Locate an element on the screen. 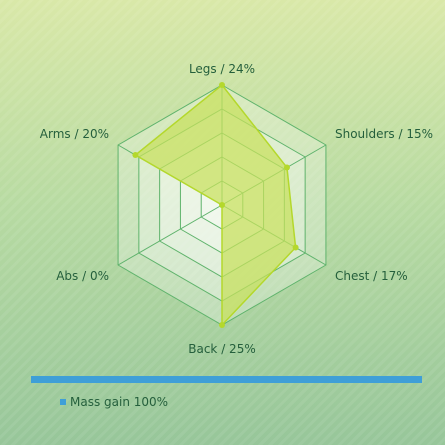 The width and height of the screenshot is (445, 445). point-chest is located at coordinates (295, 247).